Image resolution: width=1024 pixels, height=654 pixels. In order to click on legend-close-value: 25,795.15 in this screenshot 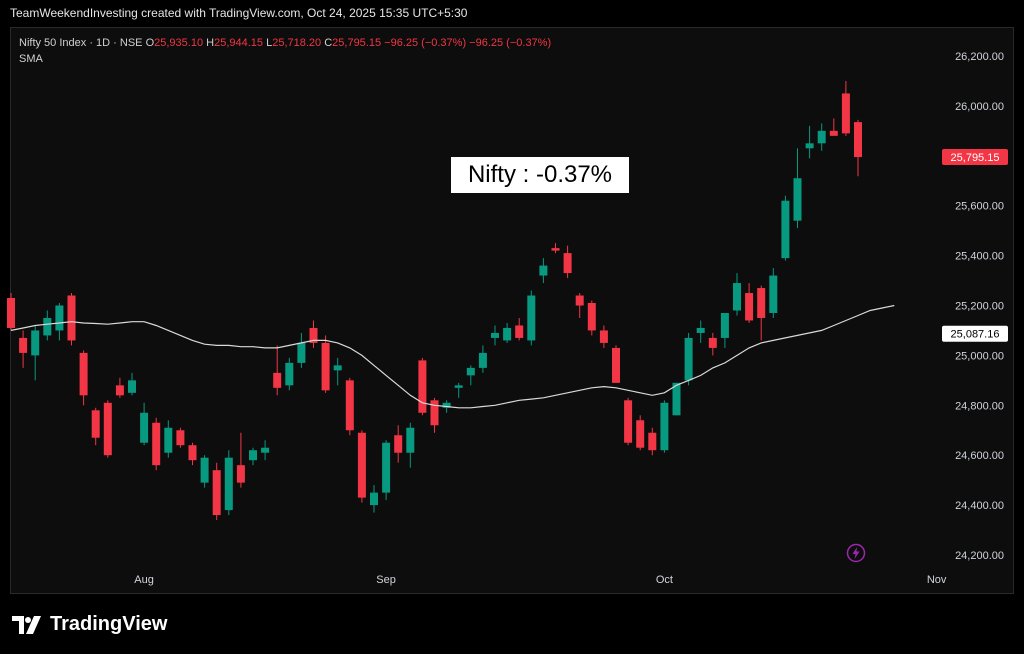, I will do `click(357, 43)`.